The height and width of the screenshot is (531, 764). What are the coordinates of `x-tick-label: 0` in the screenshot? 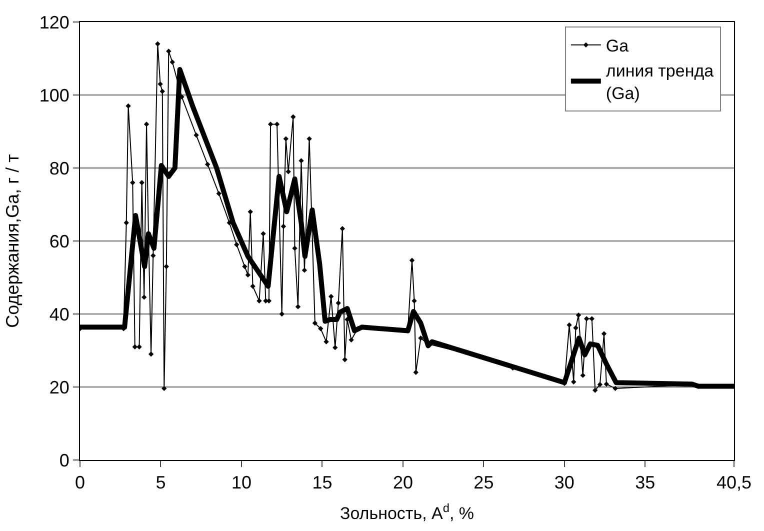 It's located at (80, 482).